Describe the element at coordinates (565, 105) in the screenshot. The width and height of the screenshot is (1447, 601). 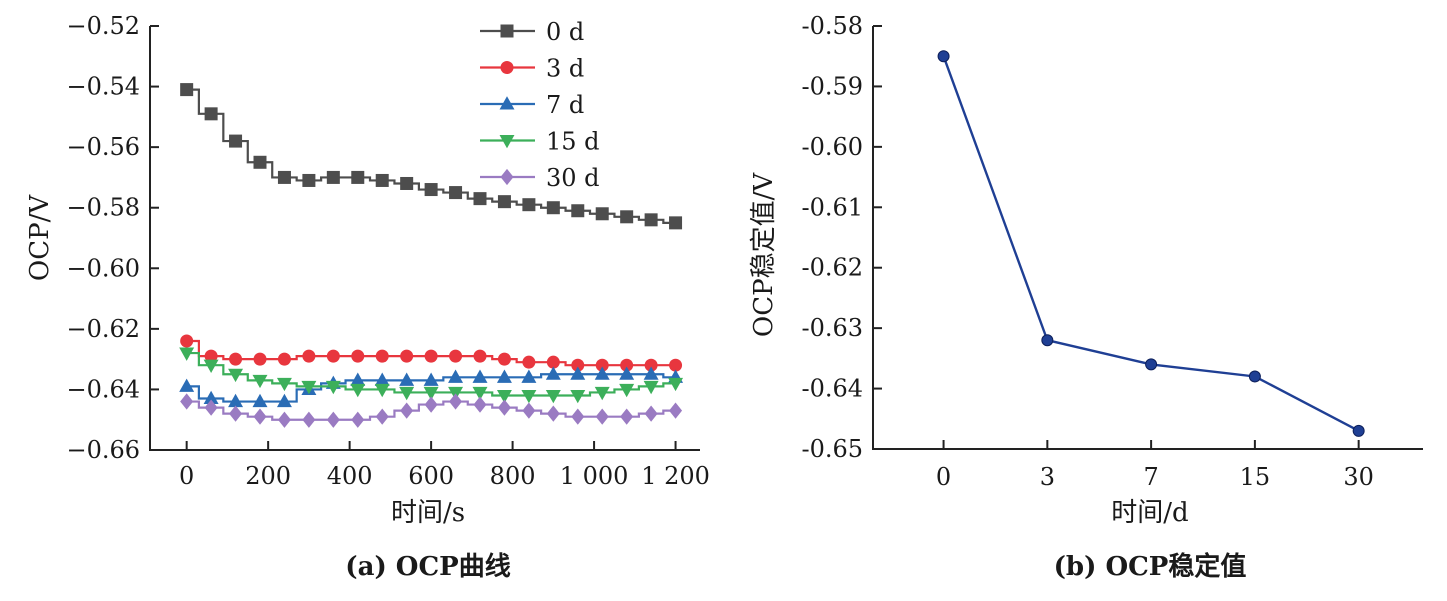
I see `chart-a-legend-label: 7 d` at that location.